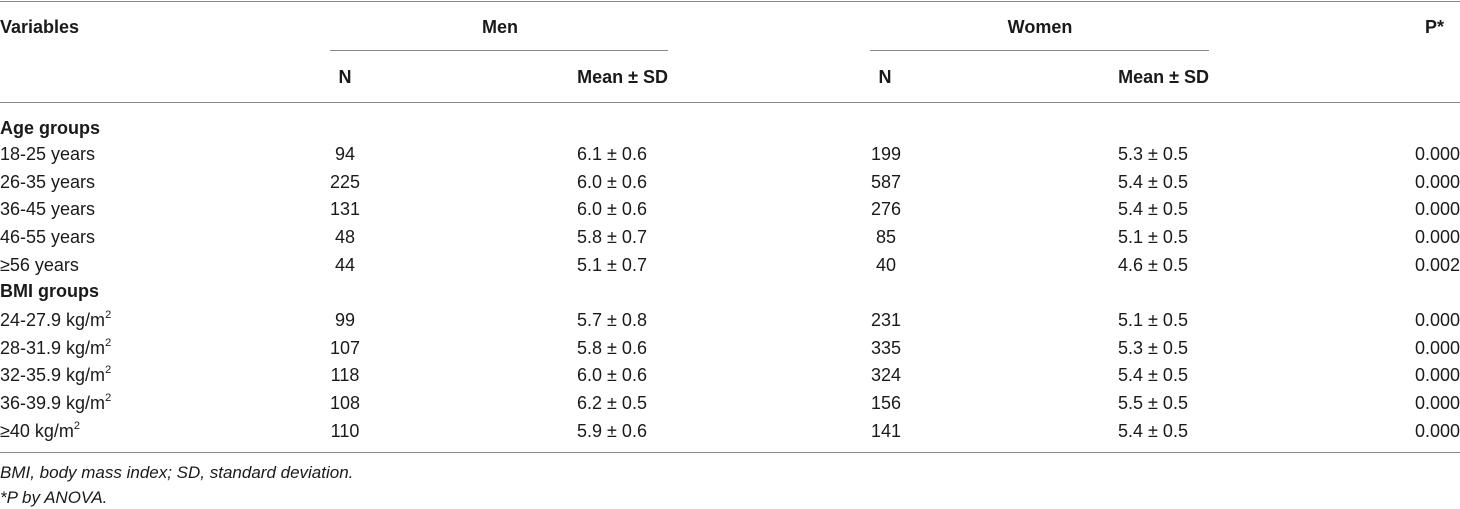 The image size is (1460, 509). What do you see at coordinates (48, 154) in the screenshot?
I see `row-label: 18-25 years` at bounding box center [48, 154].